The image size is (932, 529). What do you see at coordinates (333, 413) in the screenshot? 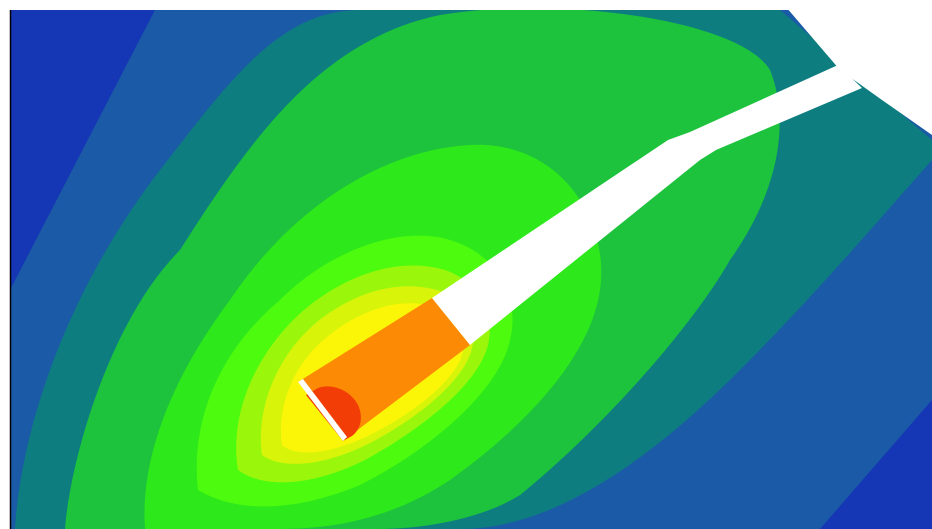
I see `contour-band-red-orange` at bounding box center [333, 413].